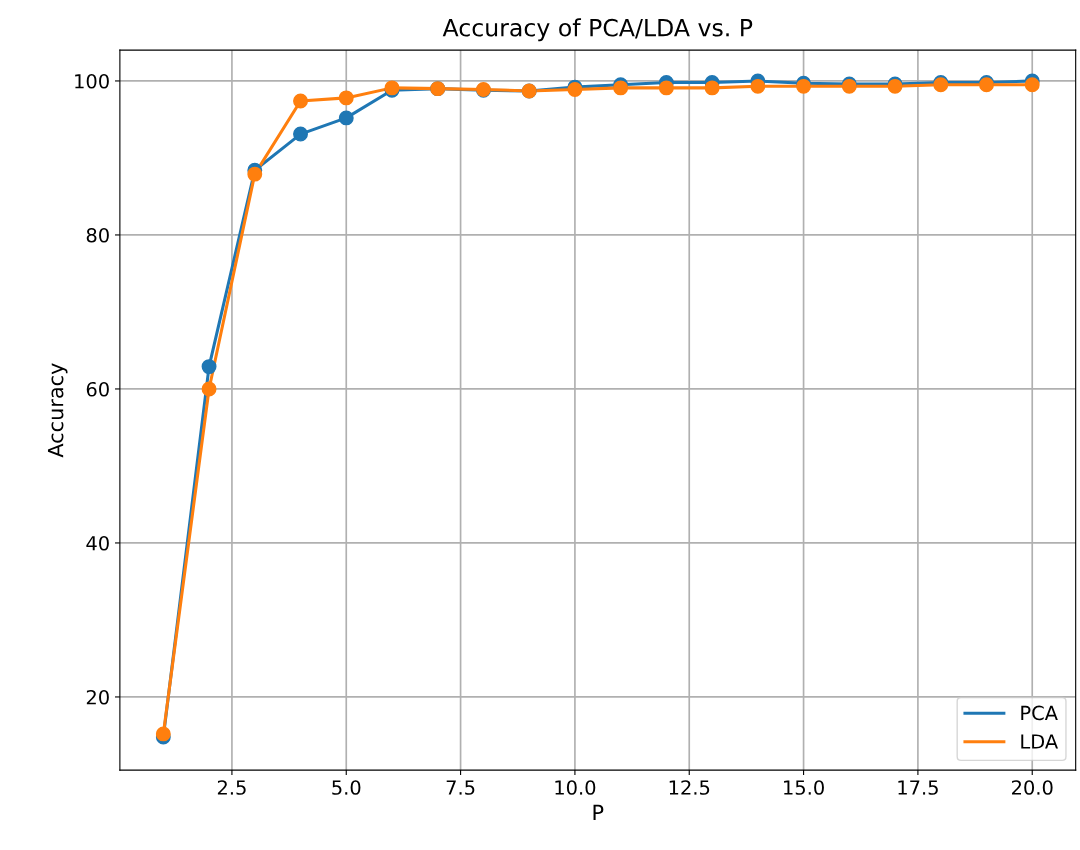  What do you see at coordinates (1040, 741) in the screenshot?
I see `legend-label: LDA` at bounding box center [1040, 741].